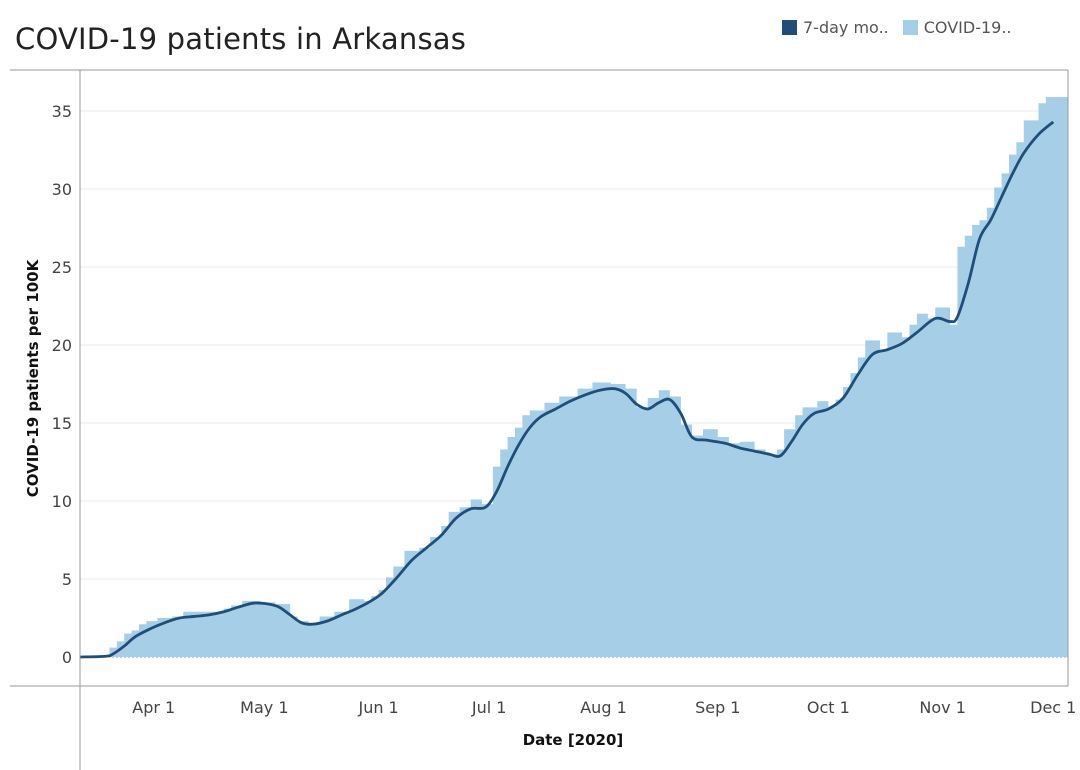  Describe the element at coordinates (264, 707) in the screenshot. I see `x-tick-label: May 1` at that location.